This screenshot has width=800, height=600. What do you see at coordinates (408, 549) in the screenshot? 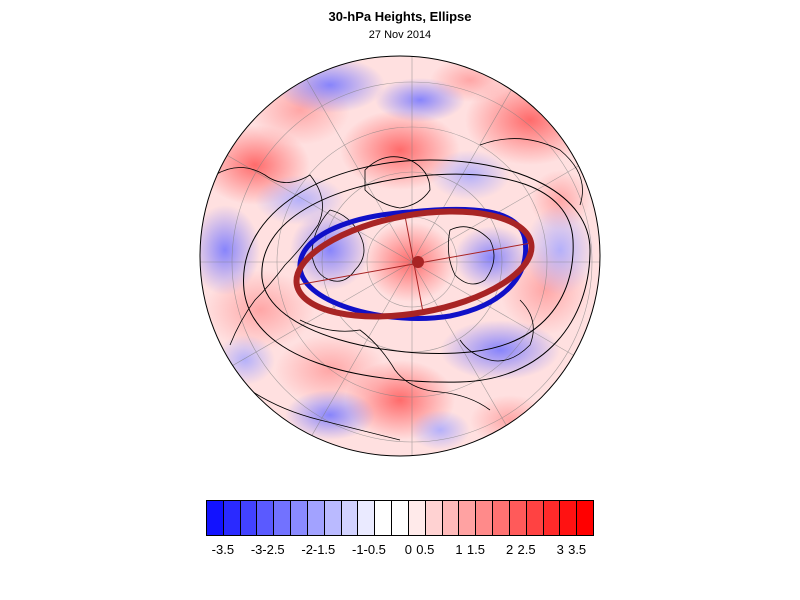
I see `colorbar-tick-label: 0` at bounding box center [408, 549].